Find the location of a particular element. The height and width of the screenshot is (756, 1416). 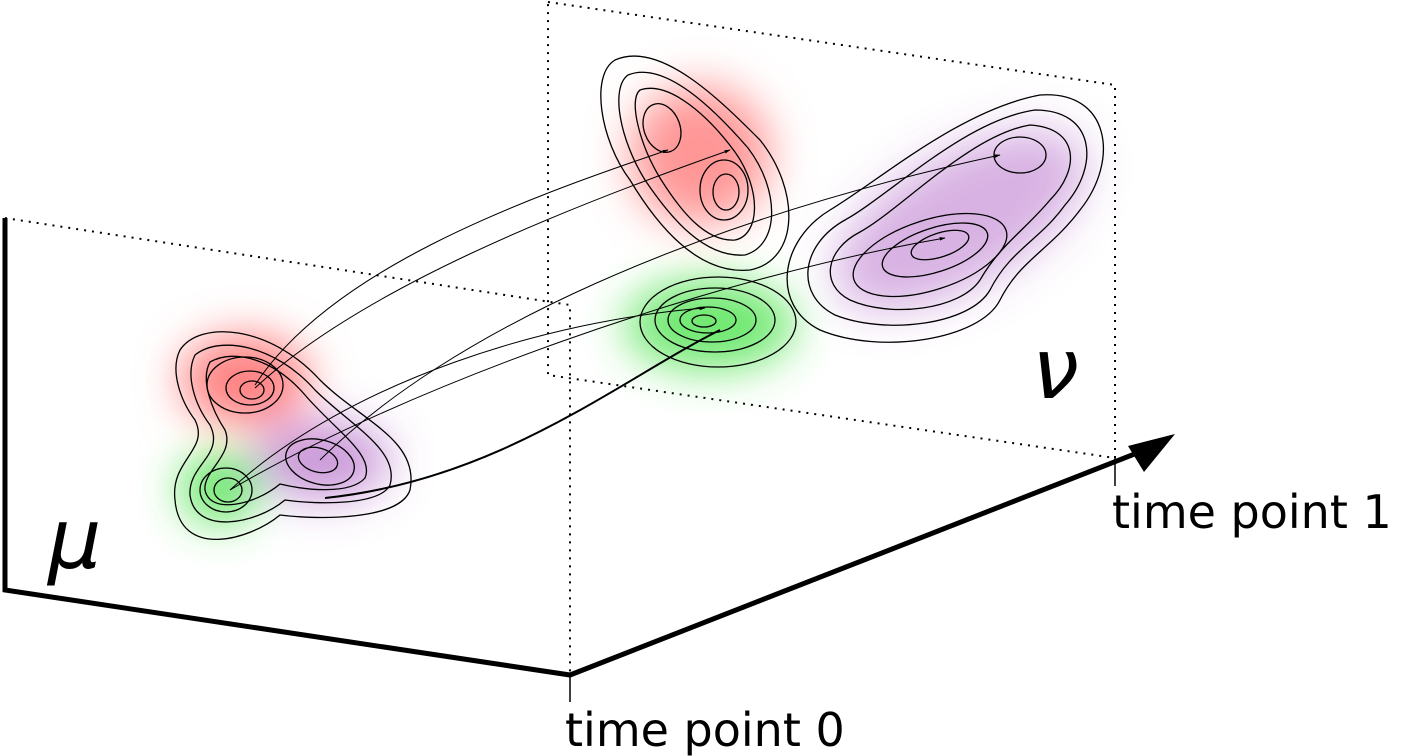

nu-label: ν is located at coordinates (1055, 369).